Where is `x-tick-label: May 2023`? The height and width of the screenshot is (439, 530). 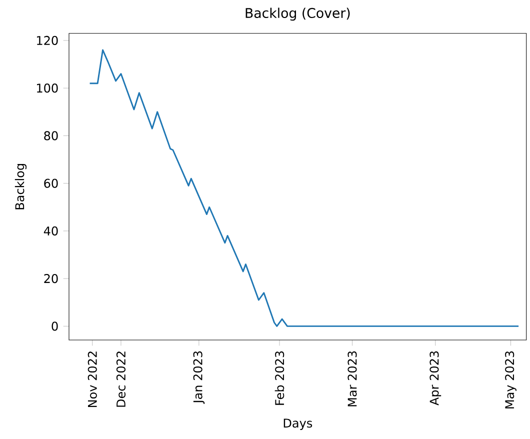 x-tick-label: May 2023 is located at coordinates (510, 379).